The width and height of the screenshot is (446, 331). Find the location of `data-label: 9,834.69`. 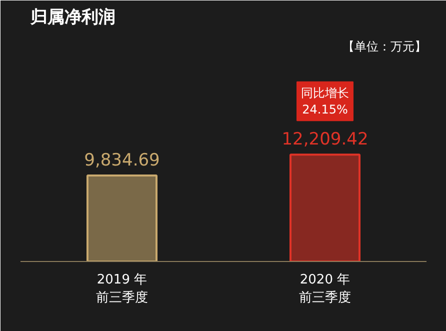

data-label: 9,834.69 is located at coordinates (122, 160).